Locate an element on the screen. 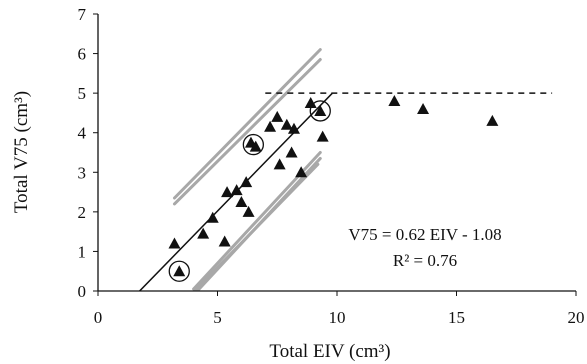 The height and width of the screenshot is (364, 587). y-tick-label: 6 is located at coordinates (82, 54).